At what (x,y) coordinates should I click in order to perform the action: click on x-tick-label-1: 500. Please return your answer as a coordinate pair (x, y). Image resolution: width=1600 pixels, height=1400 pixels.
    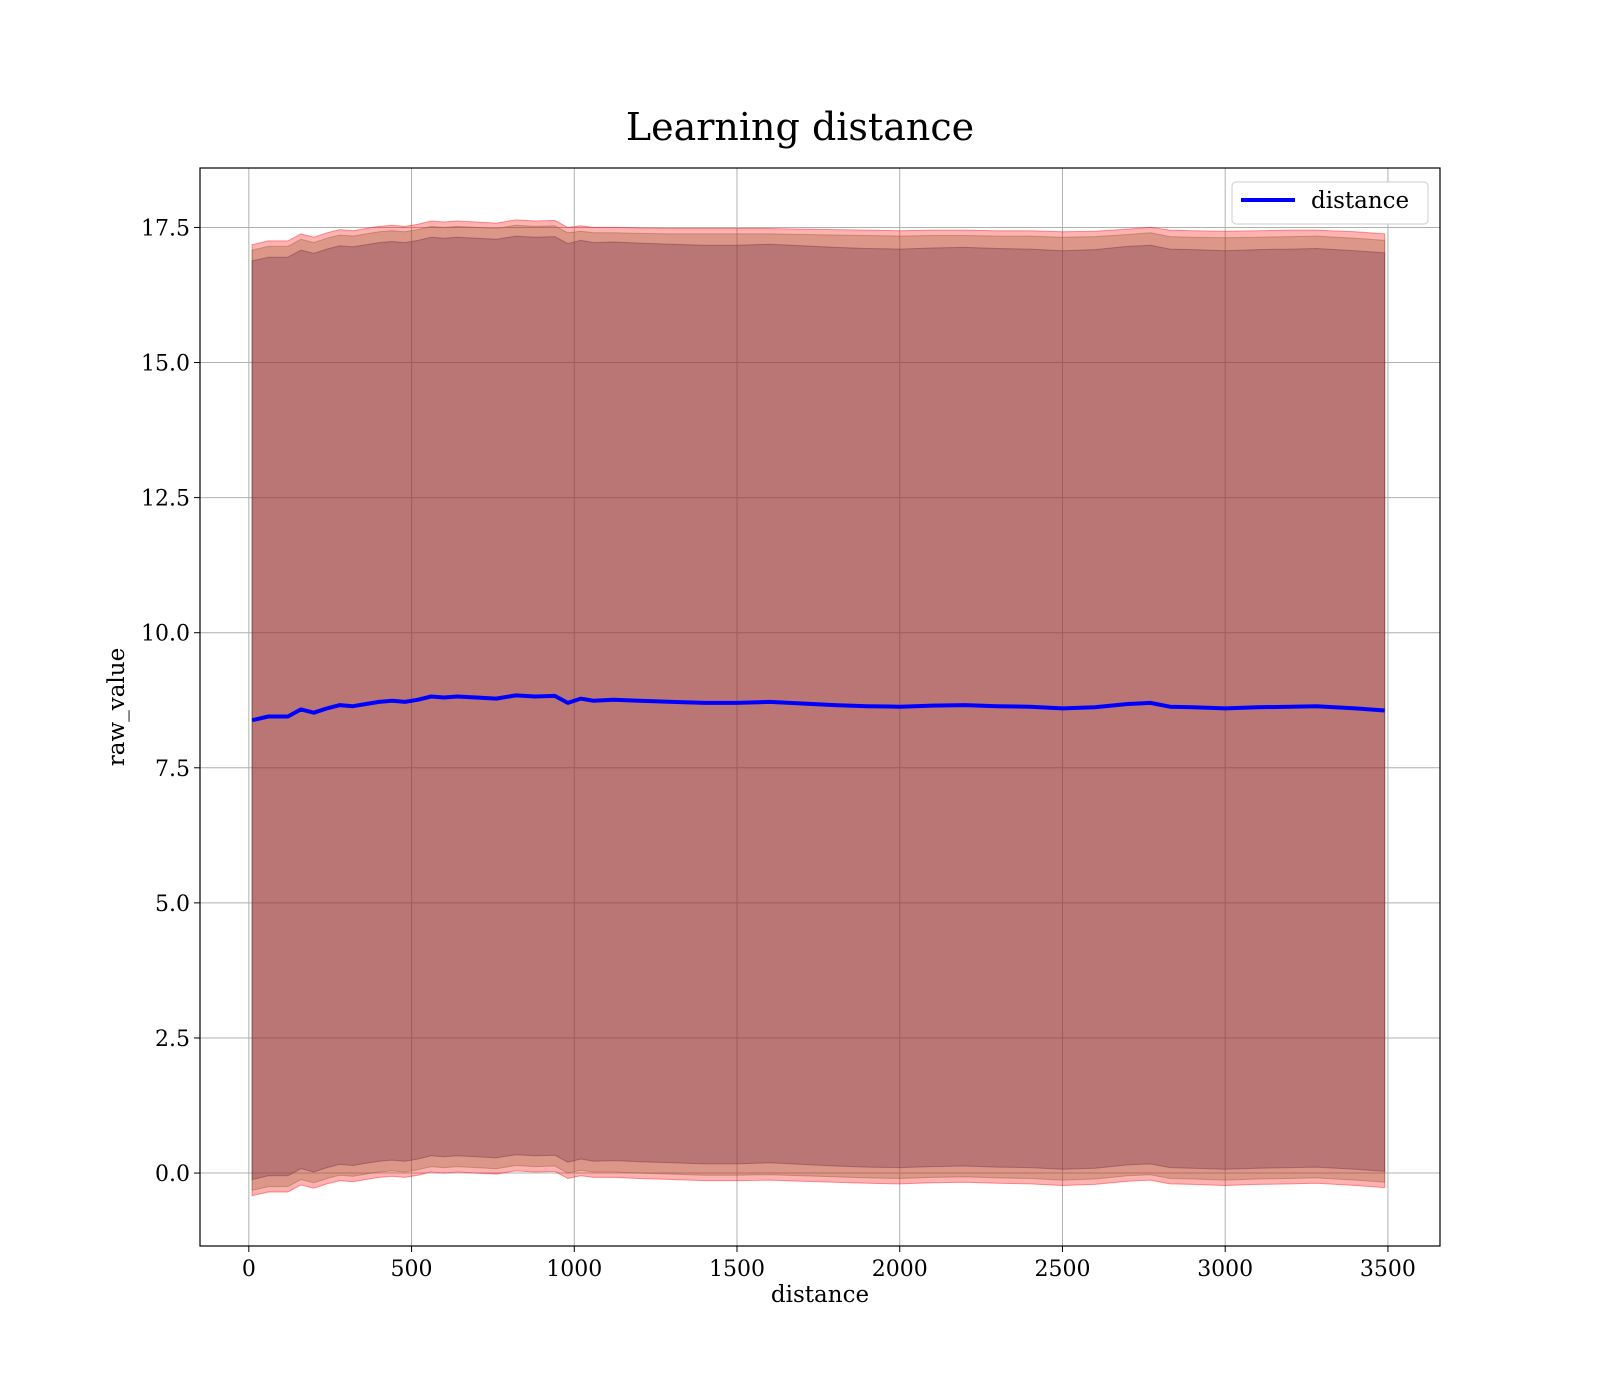
    Looking at the image, I should click on (412, 1269).